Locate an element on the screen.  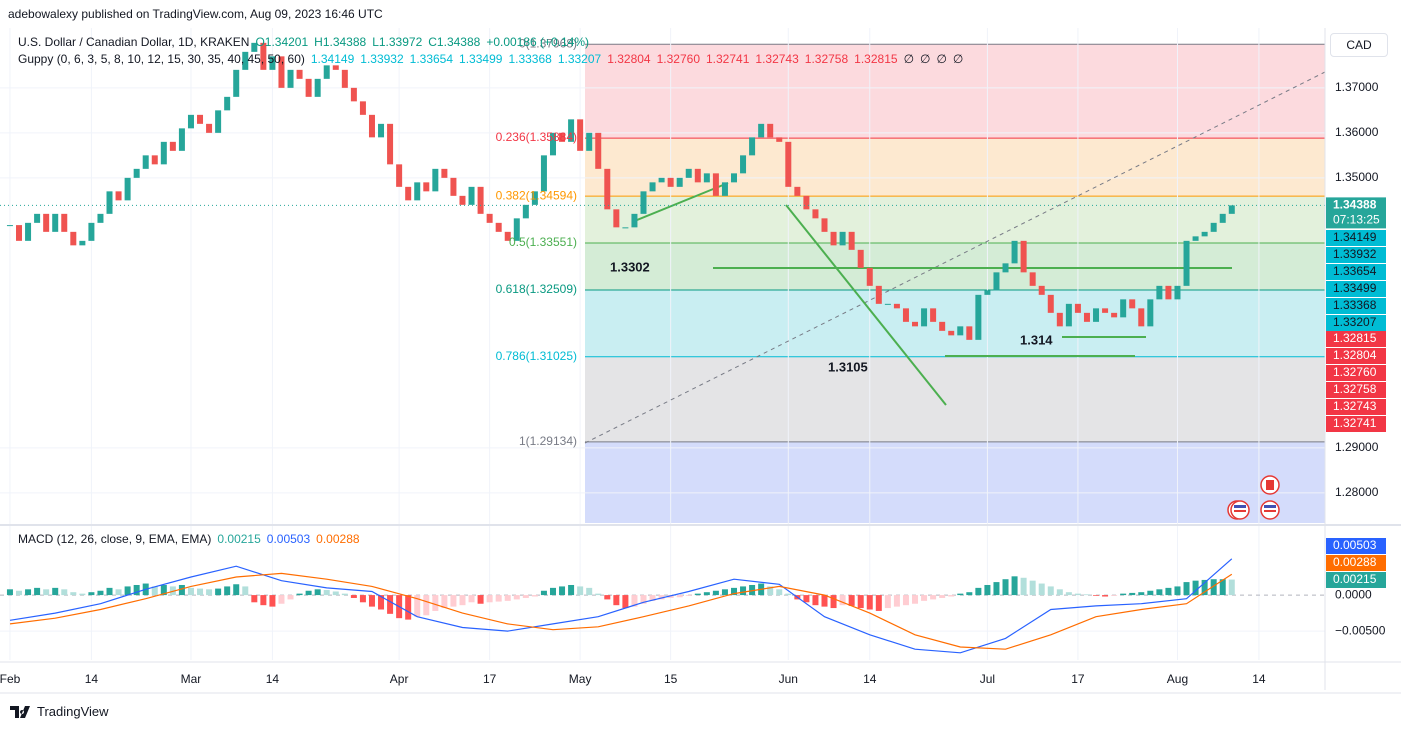
guppy-slow-value: 1.32743 is located at coordinates (777, 59).